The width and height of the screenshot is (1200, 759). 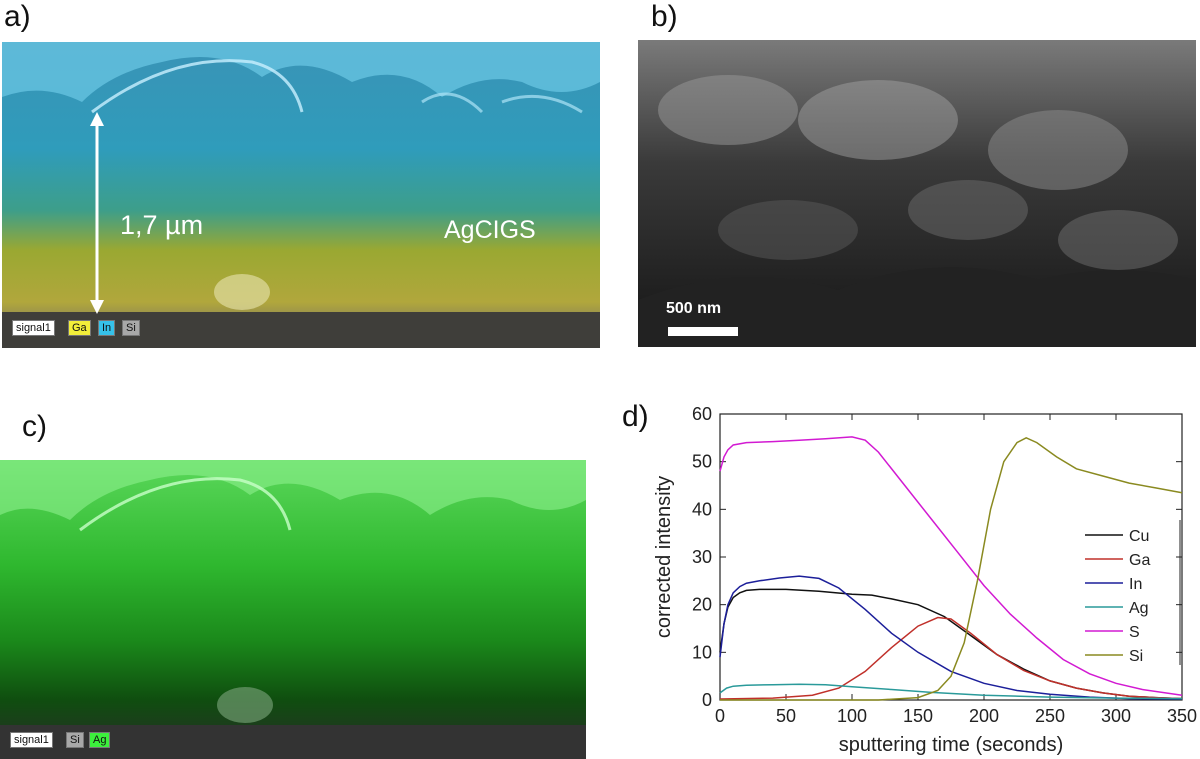 What do you see at coordinates (162, 225) in the screenshot?
I see `thickness-label: 1,7 µm` at bounding box center [162, 225].